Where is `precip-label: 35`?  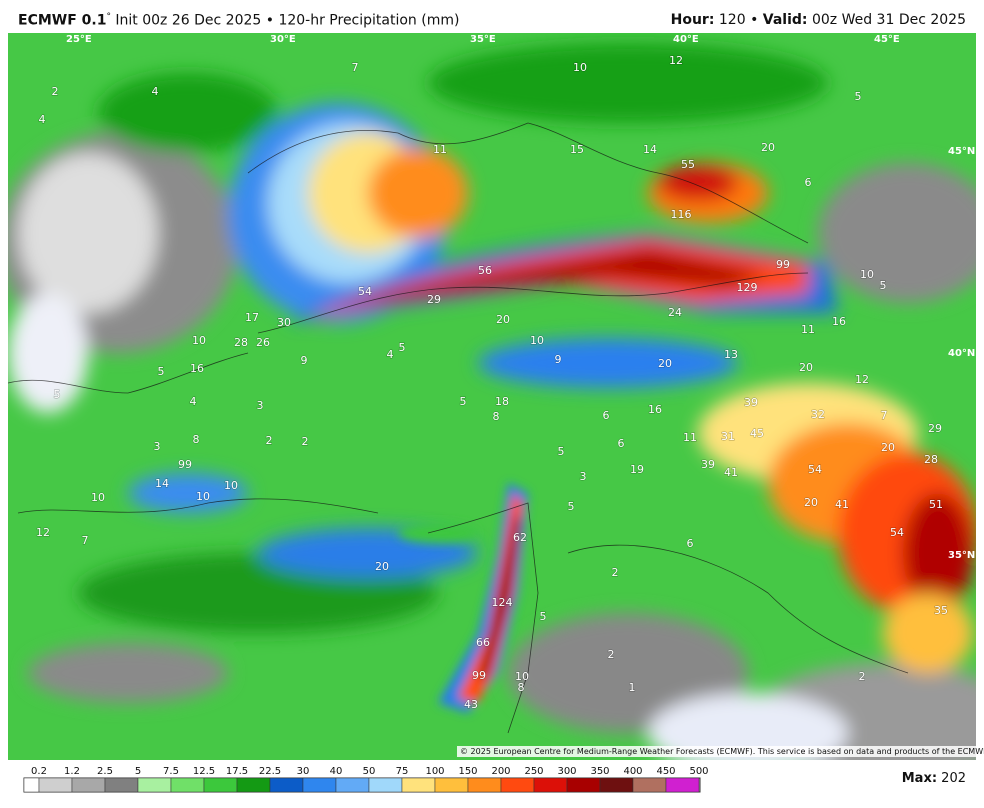
precip-label: 35 is located at coordinates (941, 610).